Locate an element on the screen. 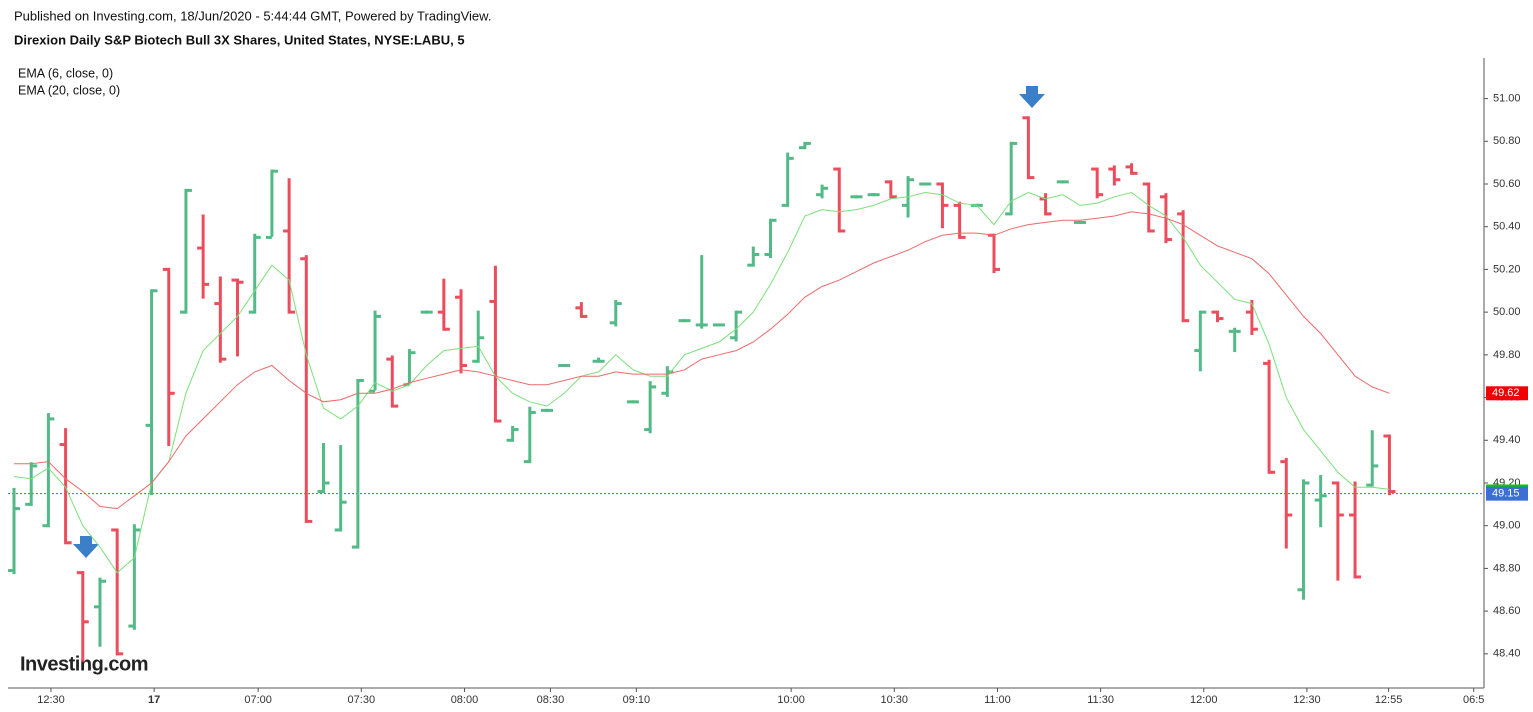 The width and height of the screenshot is (1533, 712). y-tick-label: 49.00 is located at coordinates (1507, 526).